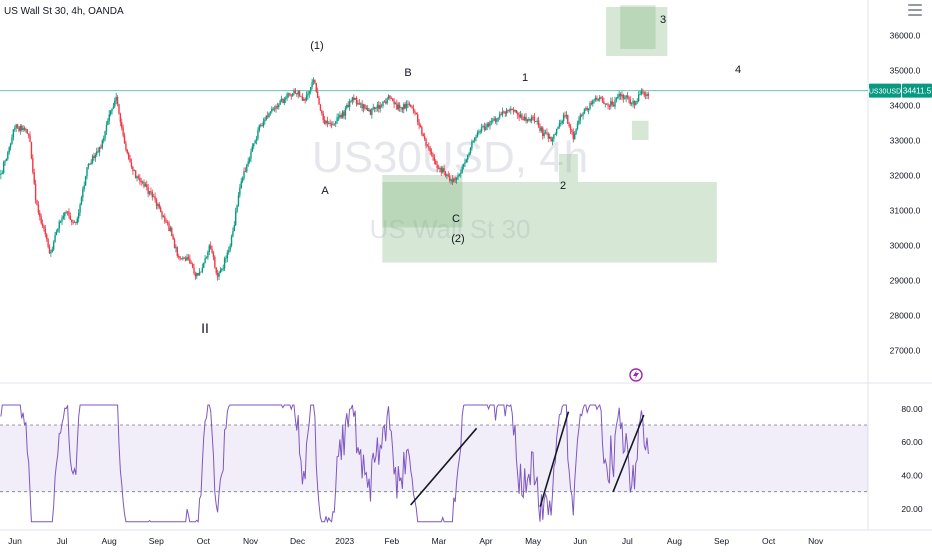 This screenshot has height=555, width=932. What do you see at coordinates (434, 458) in the screenshot?
I see `rsi-band` at bounding box center [434, 458].